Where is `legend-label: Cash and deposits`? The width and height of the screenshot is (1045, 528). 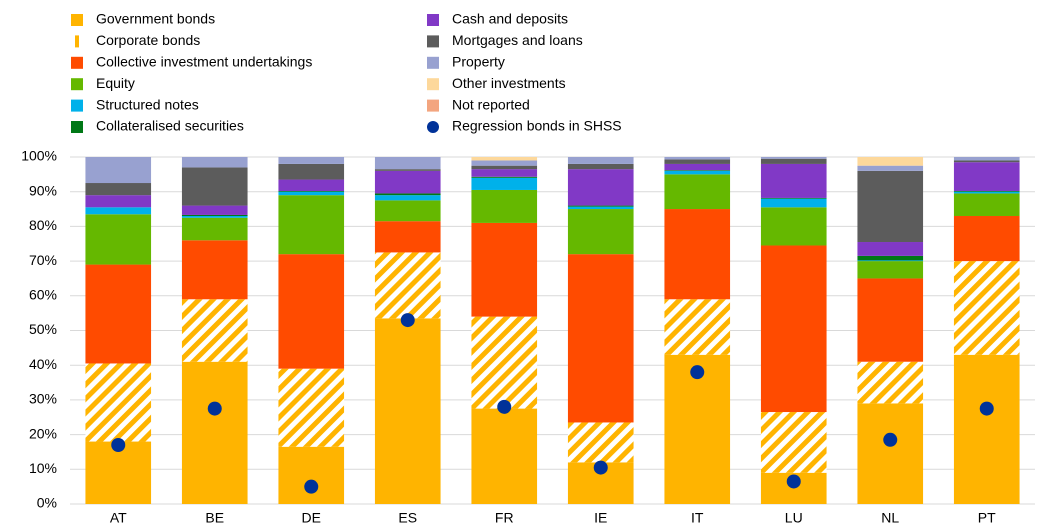
legend-label: Cash and deposits is located at coordinates (510, 19).